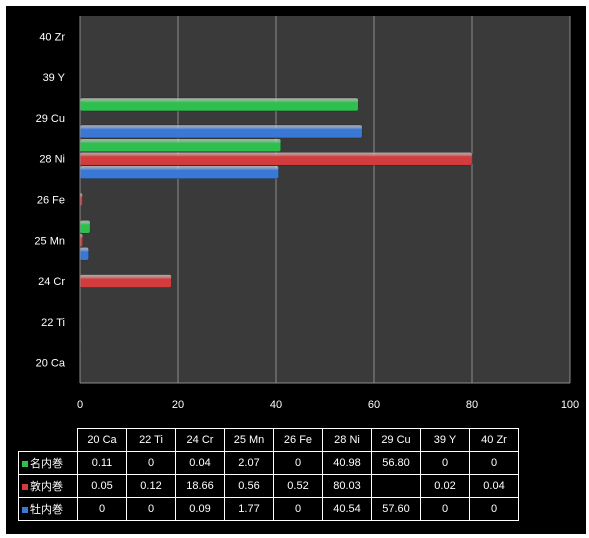  I want to click on series-legend-cell: 名内巻, so click(48, 463).